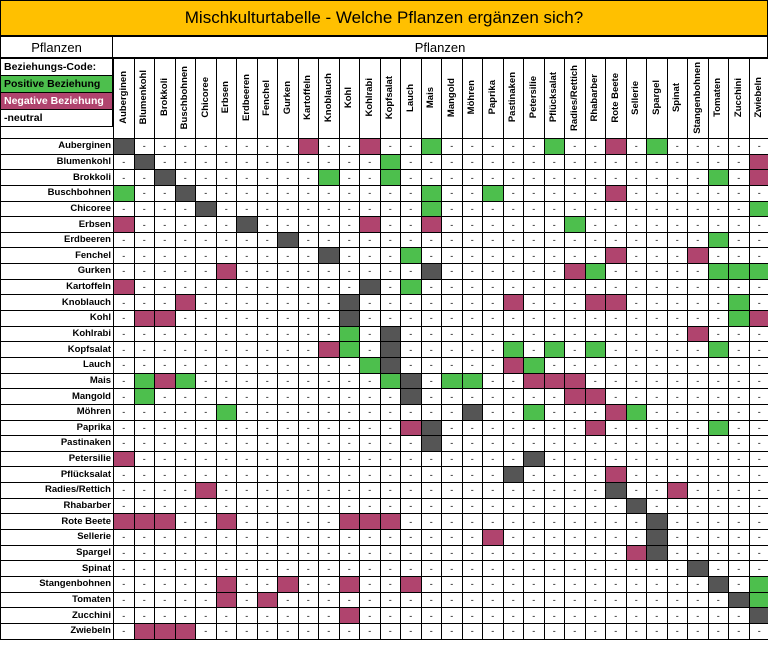 The height and width of the screenshot is (647, 768). What do you see at coordinates (384, 224) in the screenshot?
I see `table-row: Erbsen - - - - - - - - - - - - - - - - - - - - - - - - - - -` at bounding box center [384, 224].